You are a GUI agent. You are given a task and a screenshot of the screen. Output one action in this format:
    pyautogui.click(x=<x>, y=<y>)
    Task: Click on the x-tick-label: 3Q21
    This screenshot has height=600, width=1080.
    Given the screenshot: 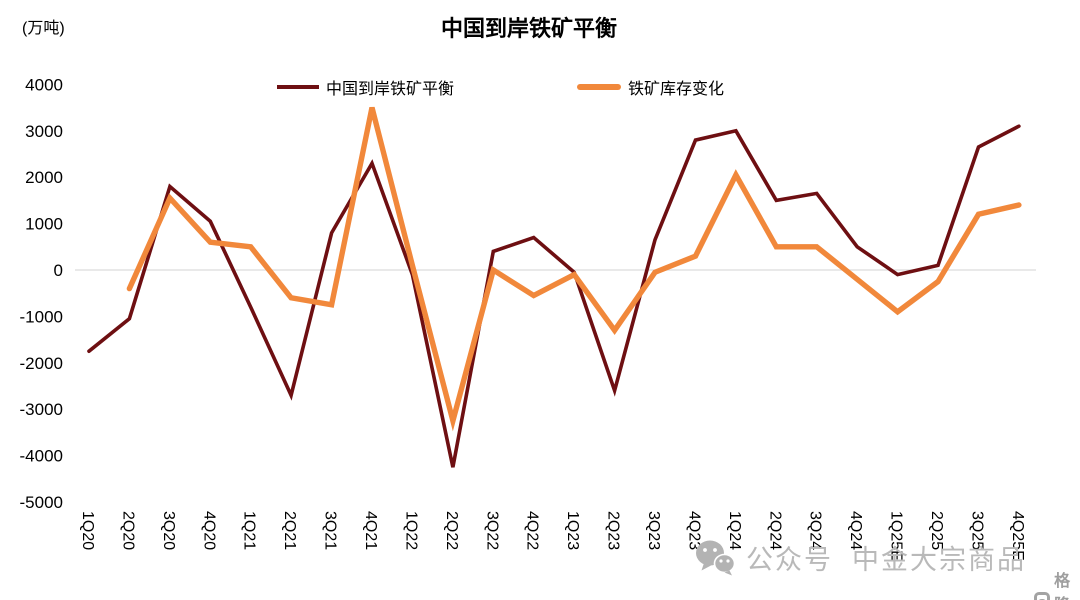 What is the action you would take?
    pyautogui.click(x=330, y=530)
    